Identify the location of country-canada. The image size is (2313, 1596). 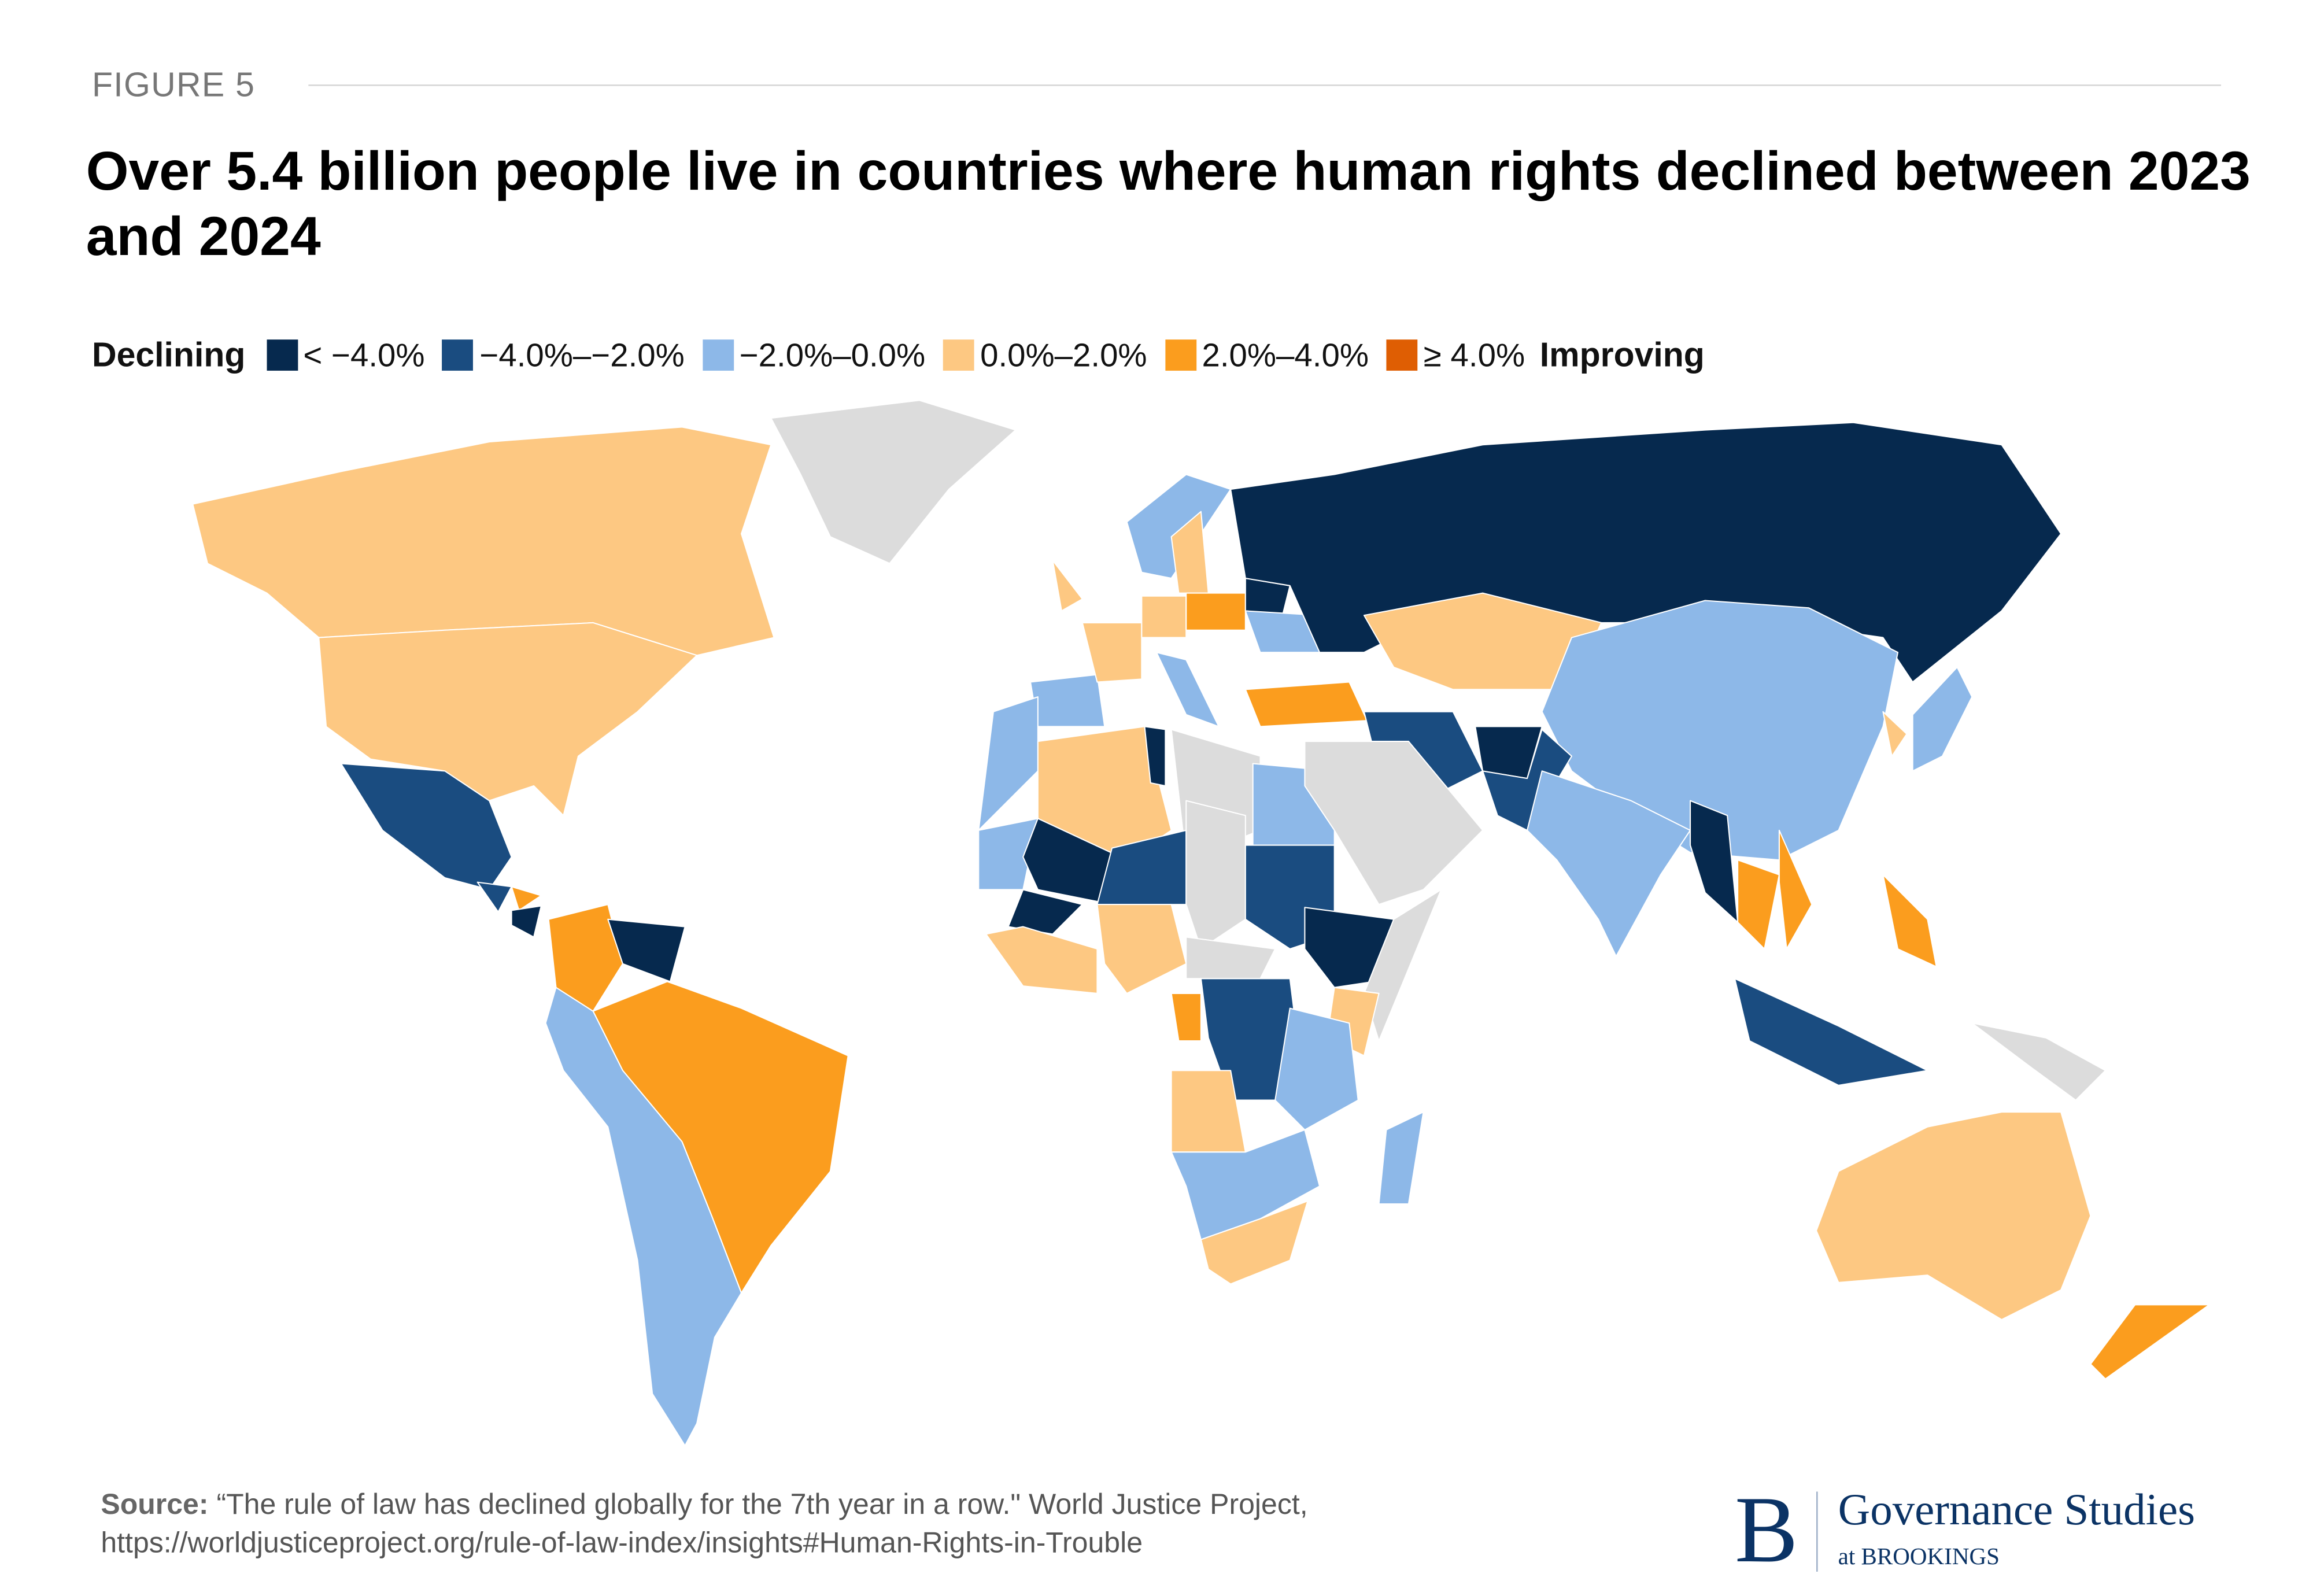
(484, 541).